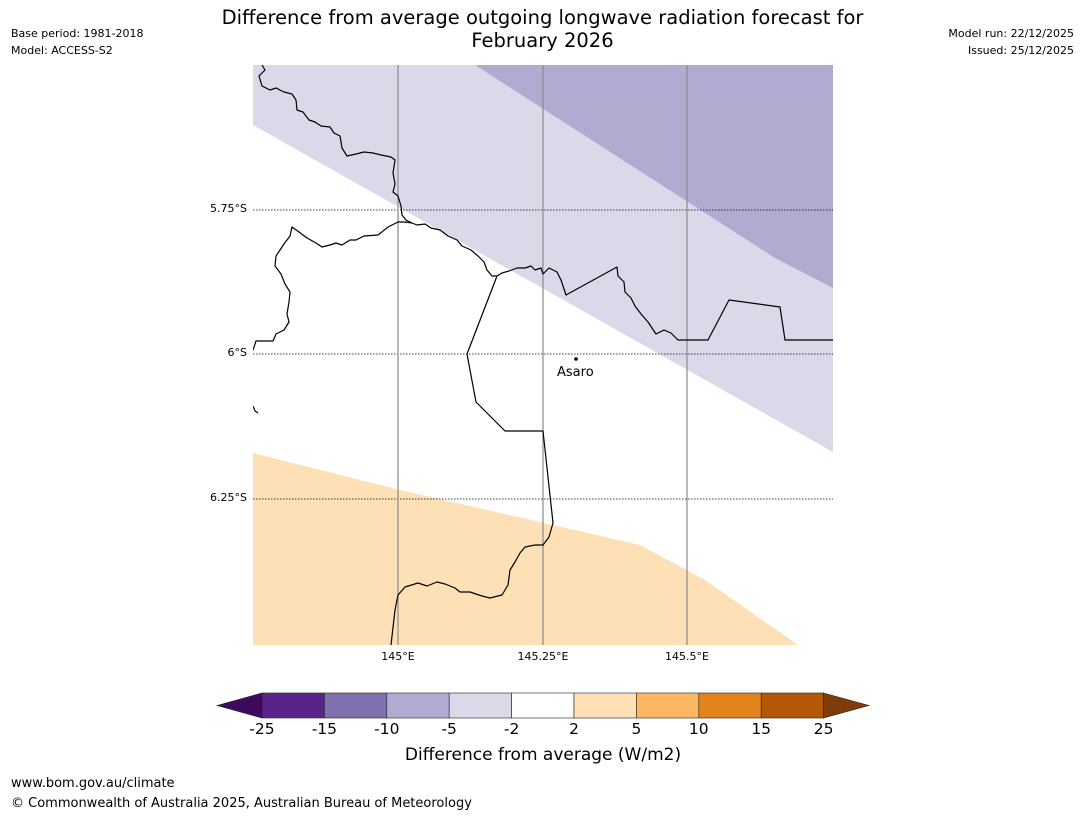 This screenshot has height=816, width=1085. I want to click on lon-label-145-25: 145.25°E, so click(543, 656).